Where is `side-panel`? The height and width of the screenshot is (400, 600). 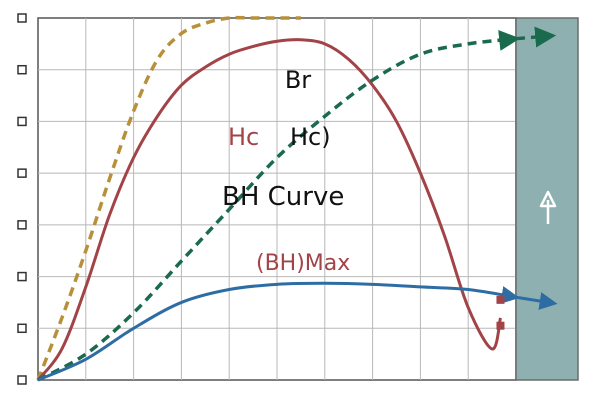
side-panel is located at coordinates (547, 199).